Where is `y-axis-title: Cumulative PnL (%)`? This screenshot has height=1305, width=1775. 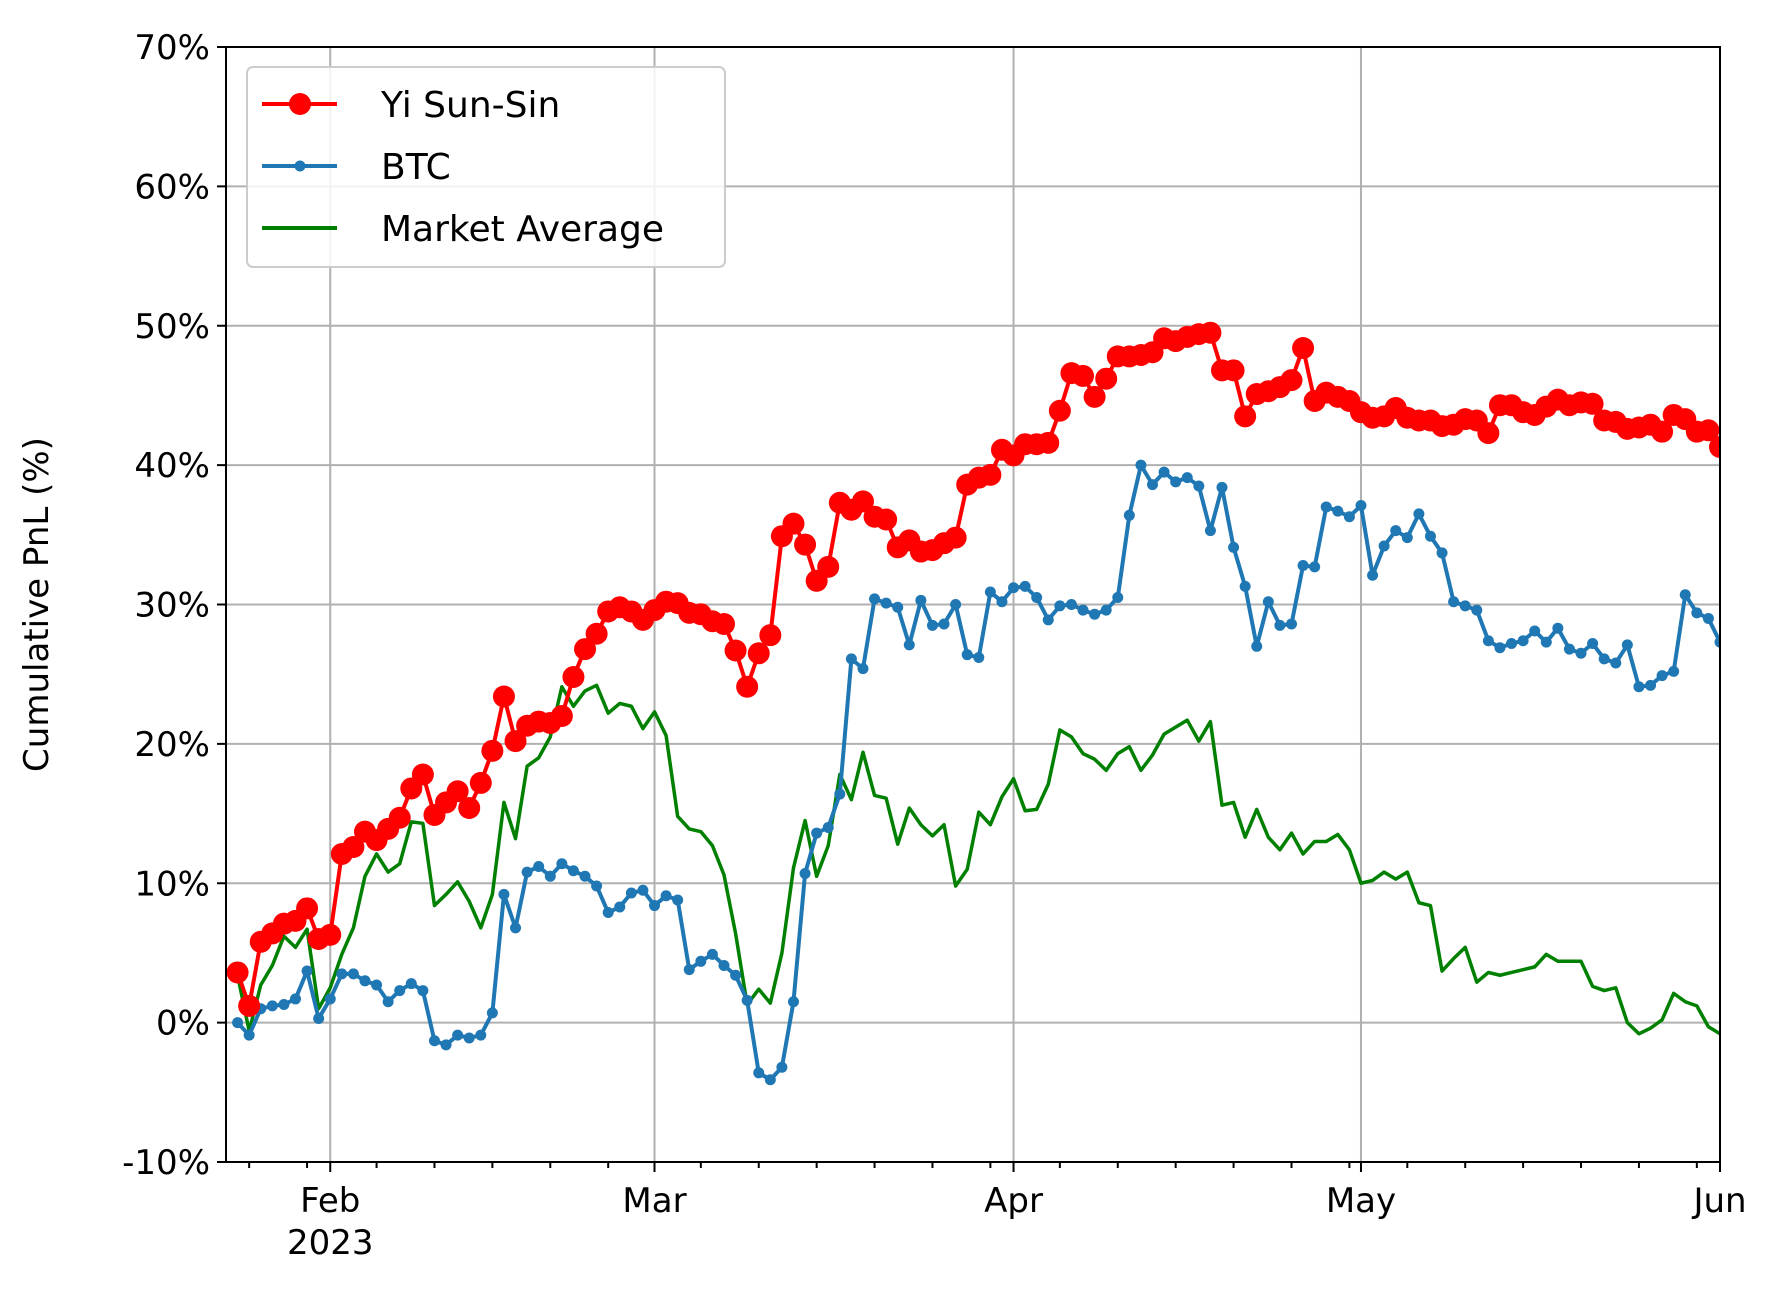 y-axis-title: Cumulative PnL (%) is located at coordinates (37, 604).